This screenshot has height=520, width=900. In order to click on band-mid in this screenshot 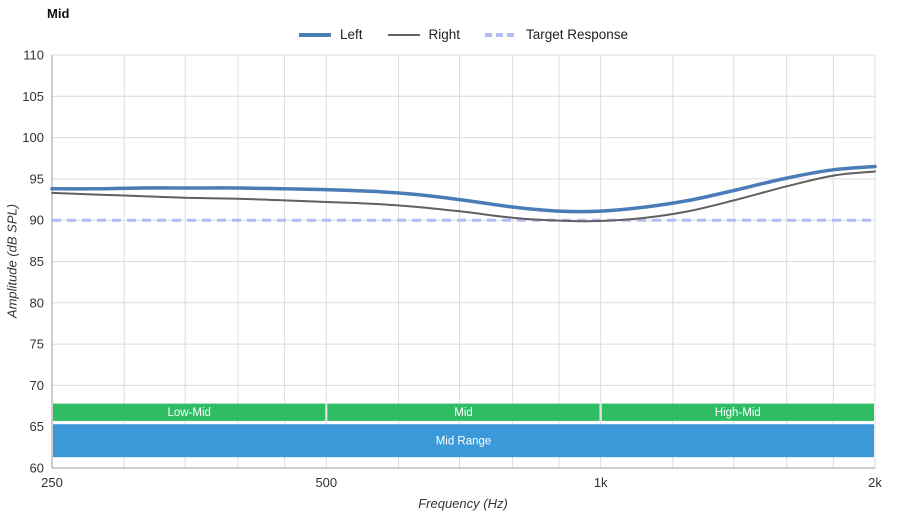, I will do `click(463, 412)`.